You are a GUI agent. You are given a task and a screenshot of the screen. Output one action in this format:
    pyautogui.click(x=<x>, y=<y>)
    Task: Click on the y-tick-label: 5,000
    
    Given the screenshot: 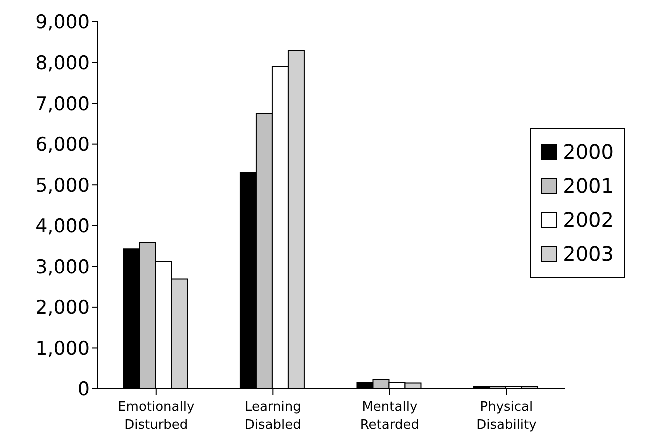 What is the action you would take?
    pyautogui.click(x=63, y=185)
    